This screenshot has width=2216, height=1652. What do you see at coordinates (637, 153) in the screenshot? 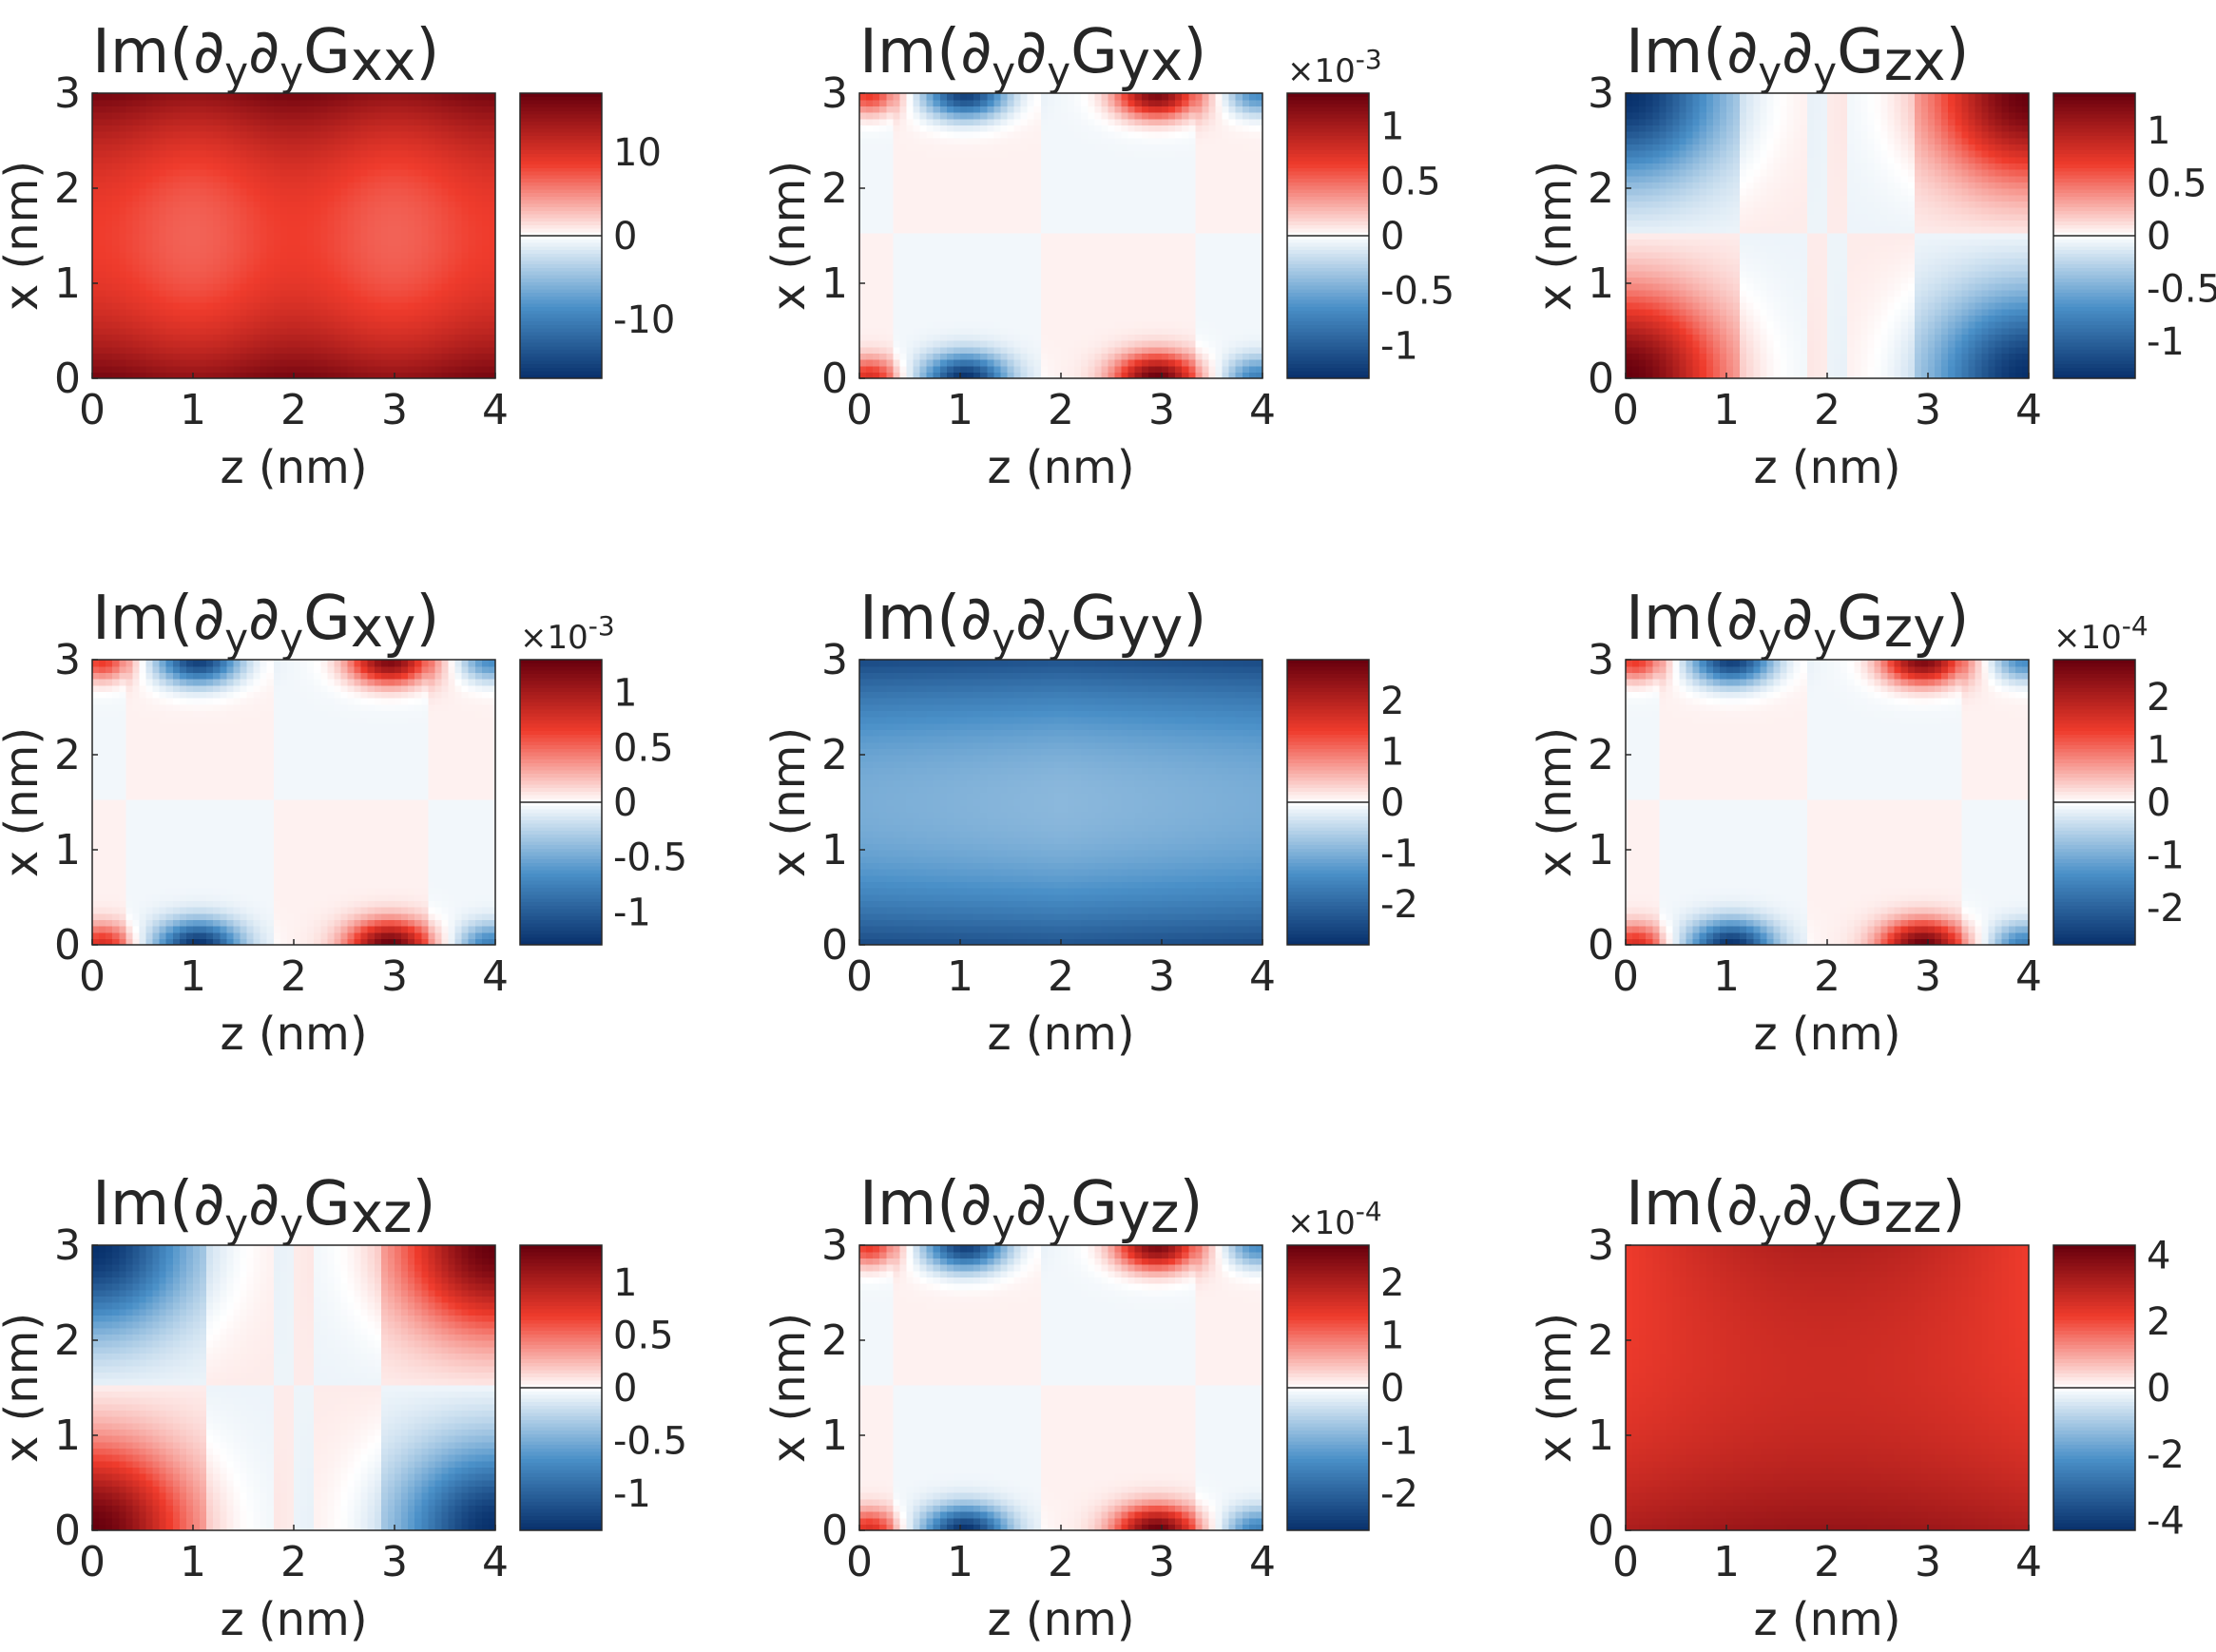
I see `colorbar-tick-label: 10` at bounding box center [637, 153].